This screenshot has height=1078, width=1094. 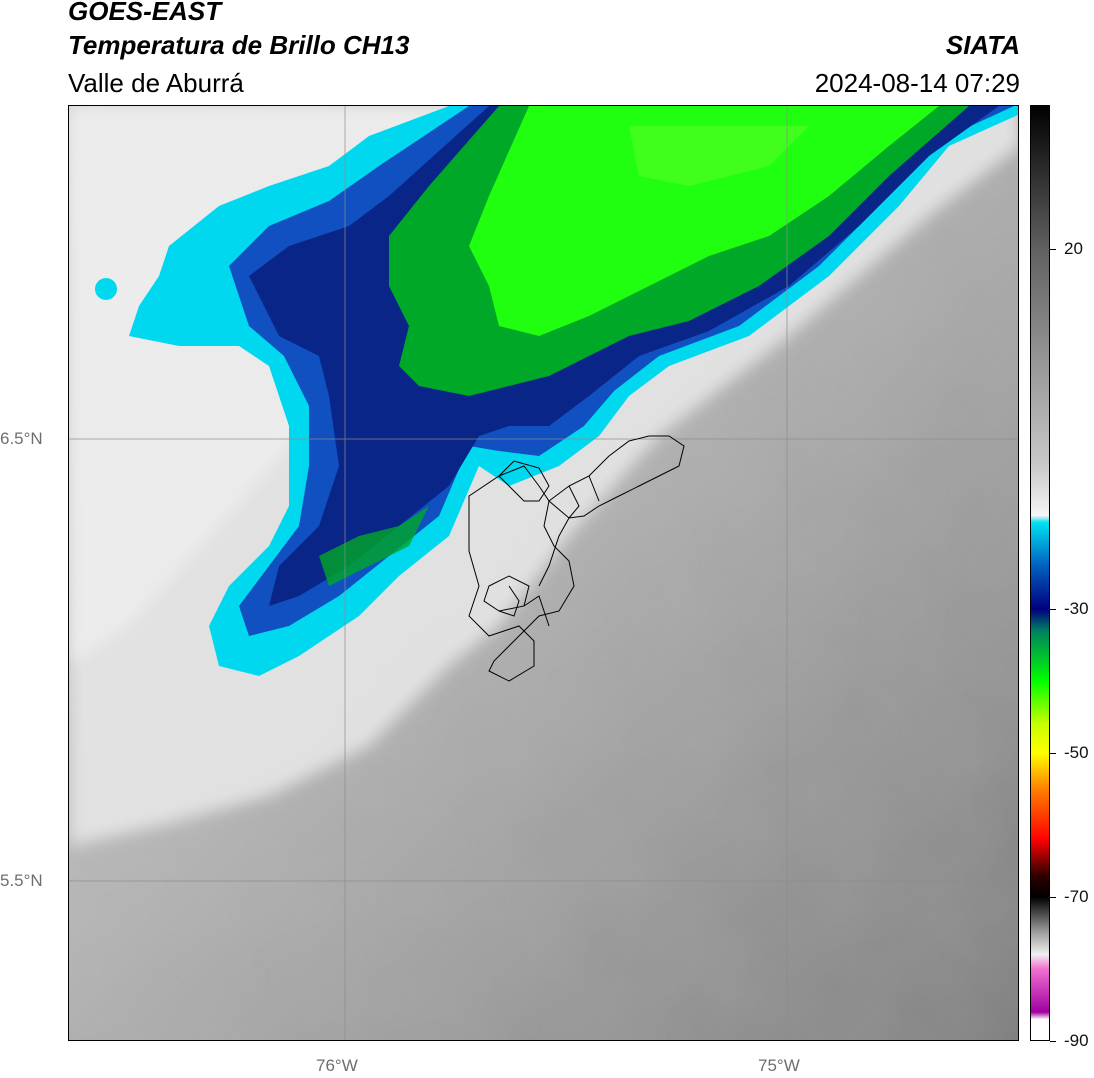 I want to click on colorbar-tick-label: -30, so click(x=1076, y=608).